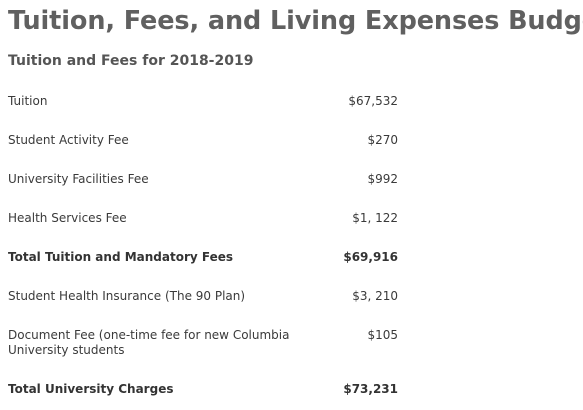  Describe the element at coordinates (370, 257) in the screenshot. I see `fee-amount: $69,916` at that location.